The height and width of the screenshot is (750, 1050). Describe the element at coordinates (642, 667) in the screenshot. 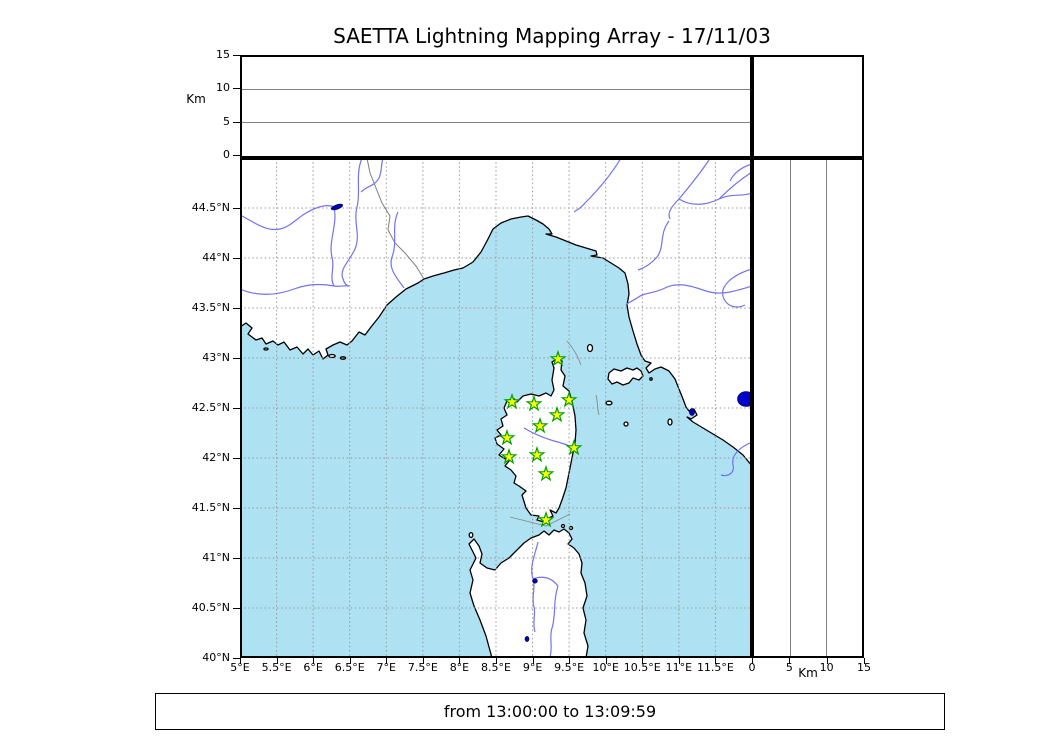

I see `longitude-tick-label: 10.5°E` at that location.